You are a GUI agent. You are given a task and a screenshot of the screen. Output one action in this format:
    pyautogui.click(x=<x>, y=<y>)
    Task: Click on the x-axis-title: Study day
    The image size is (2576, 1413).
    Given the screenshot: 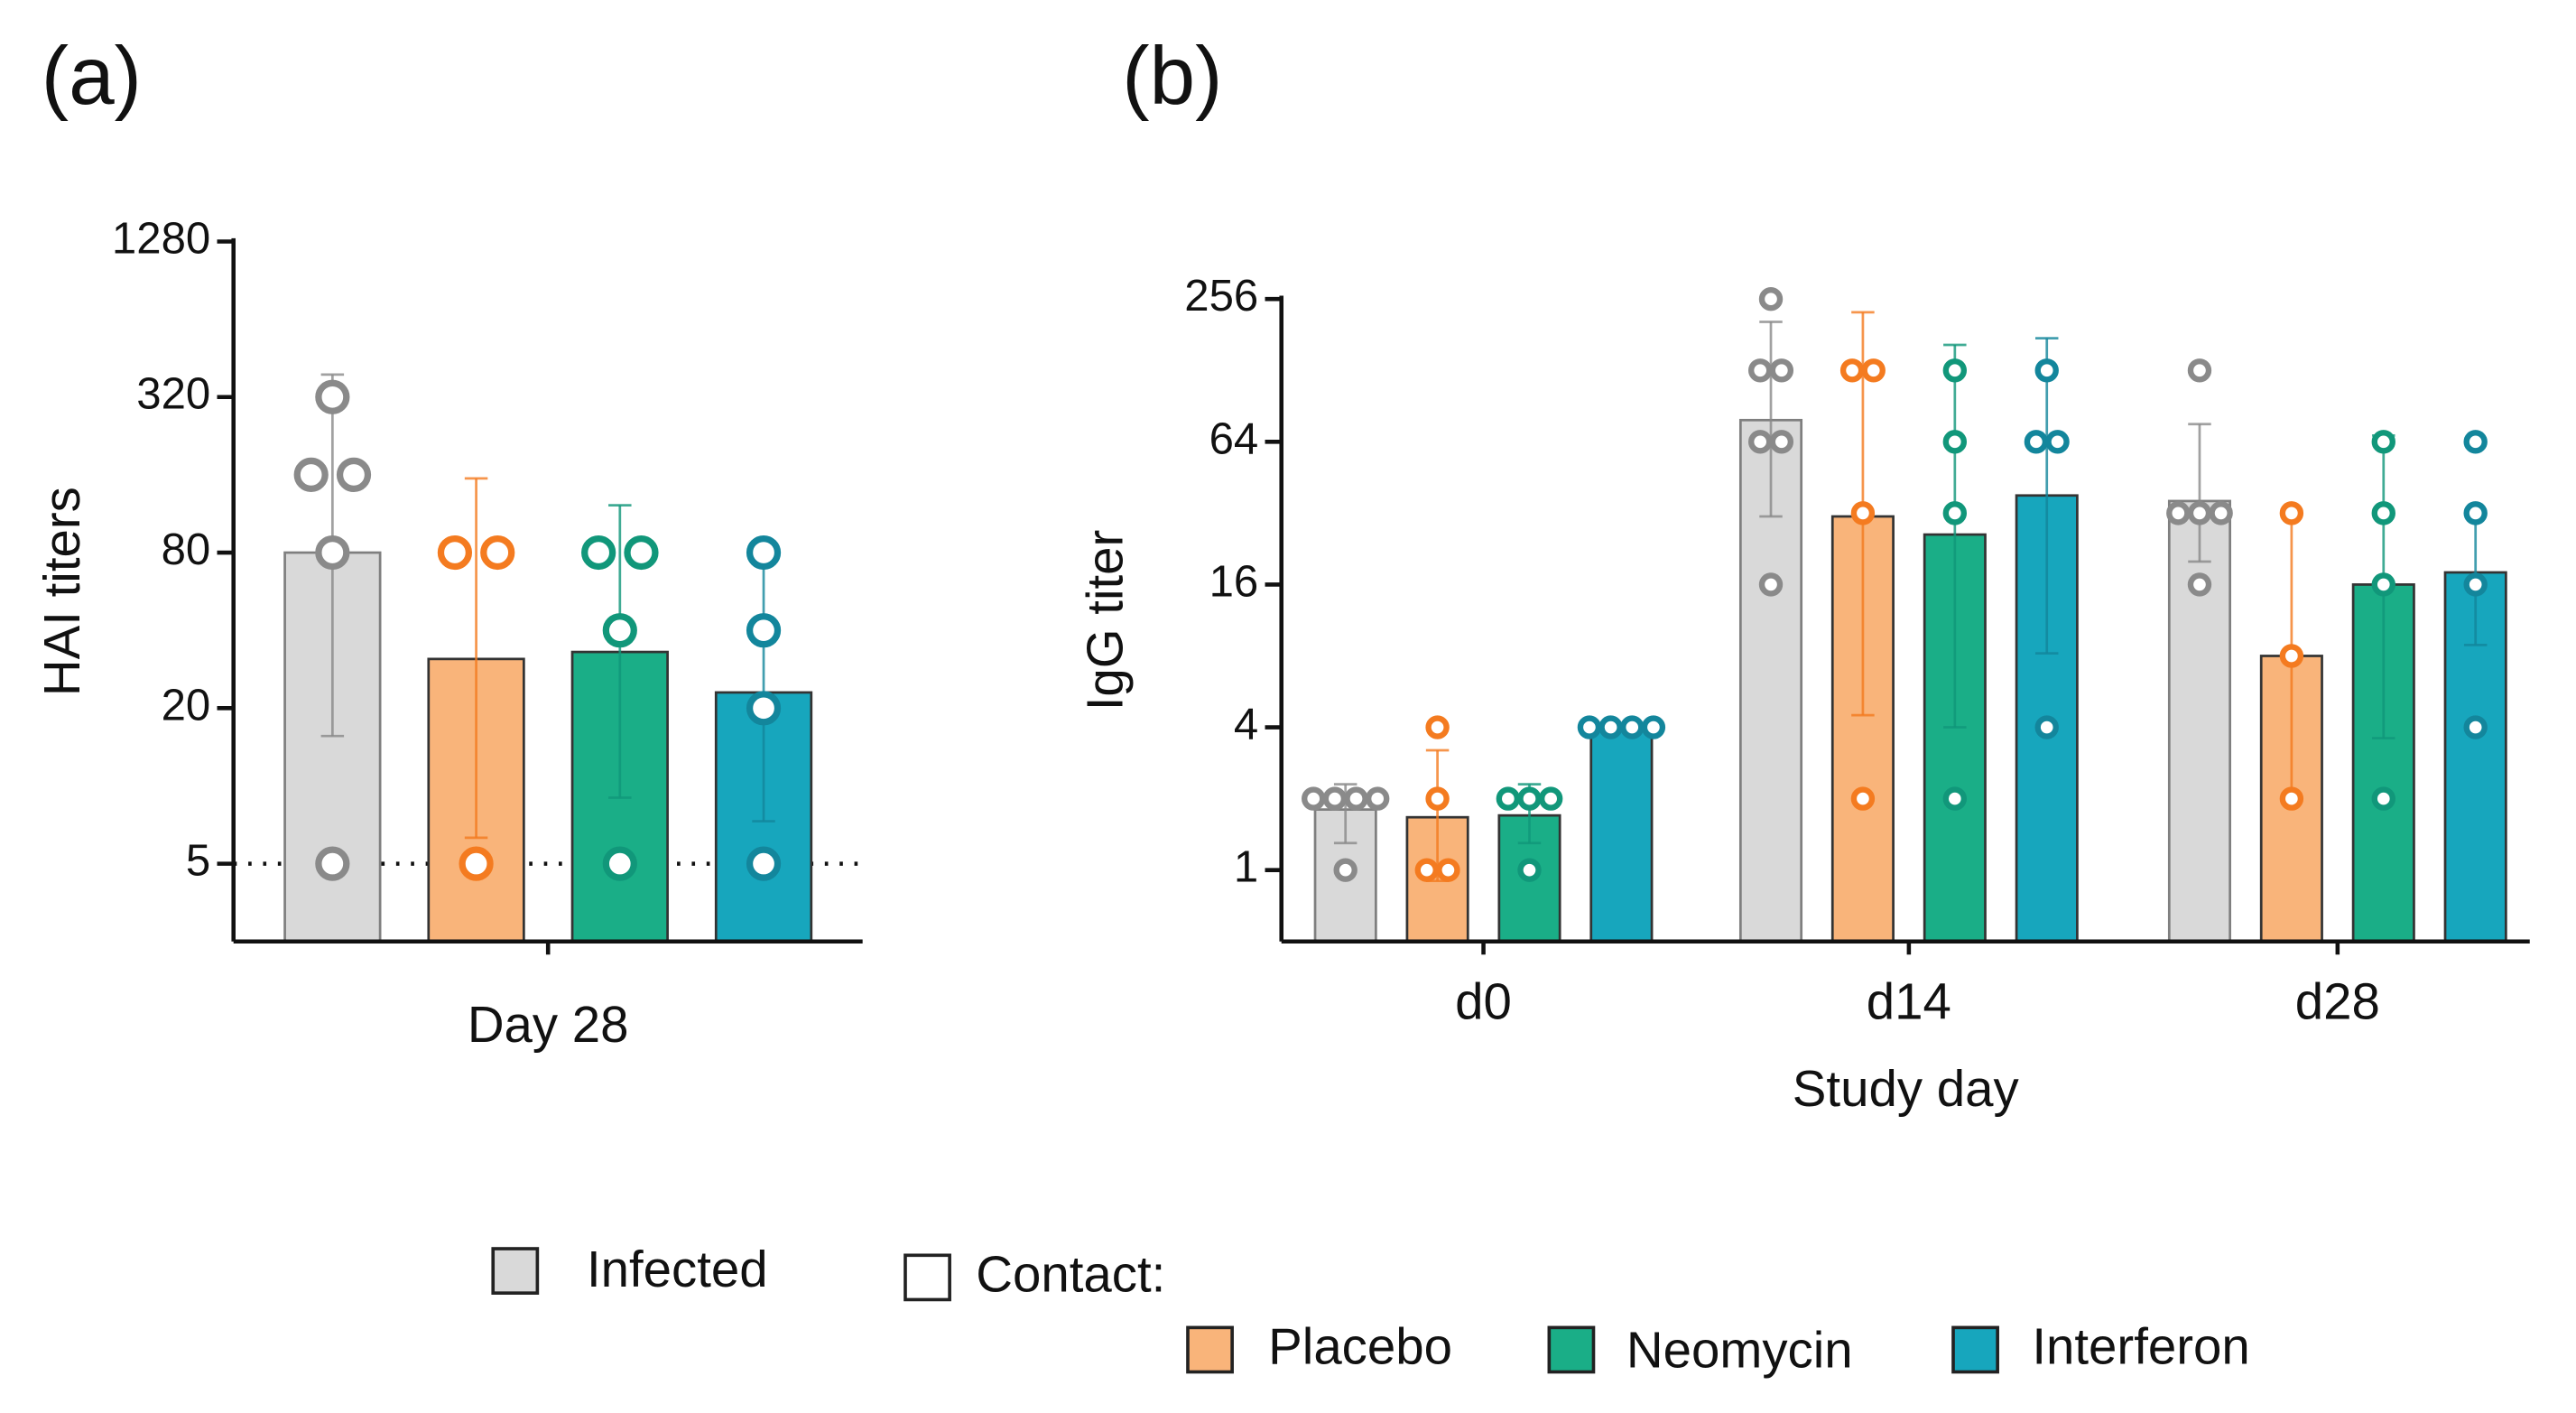 What is the action you would take?
    pyautogui.click(x=1907, y=1088)
    